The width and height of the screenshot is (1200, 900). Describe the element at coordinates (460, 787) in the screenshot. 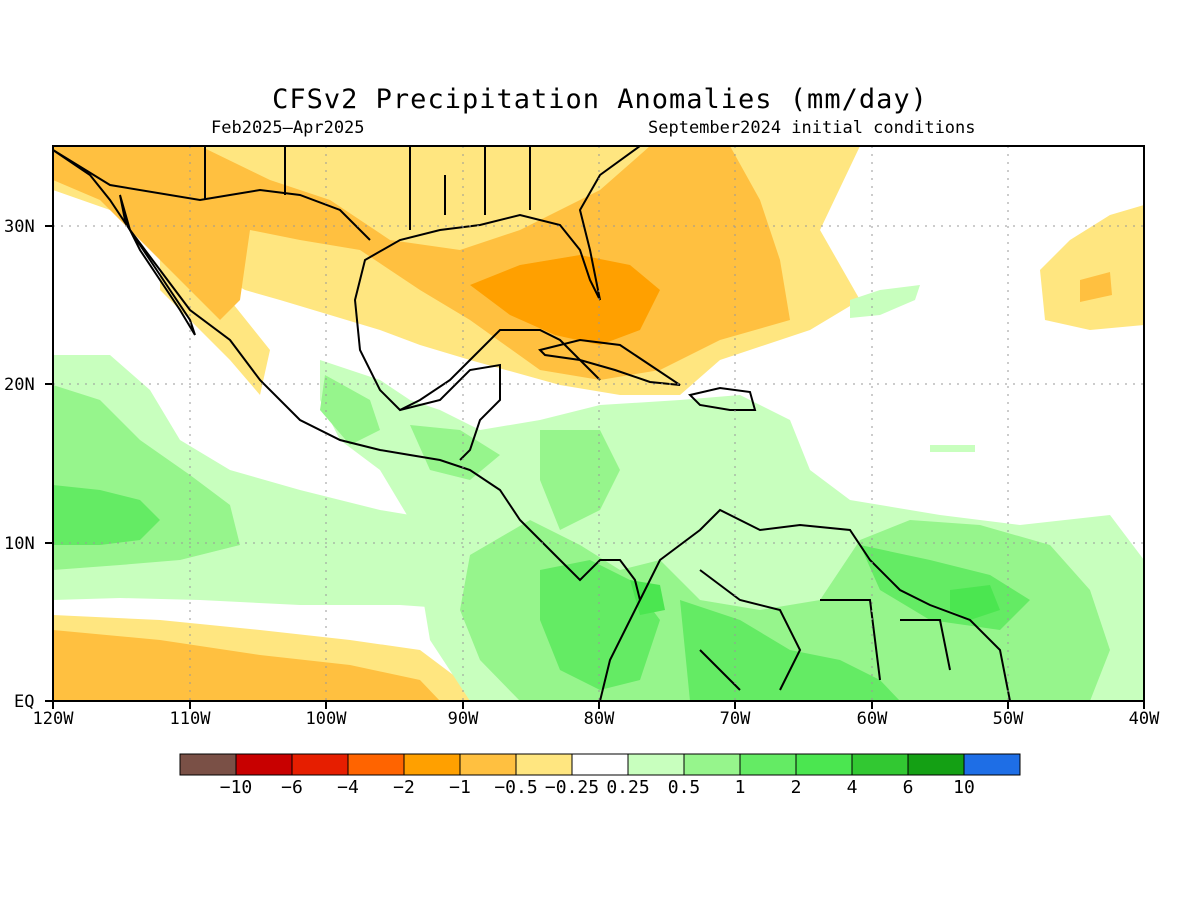

I see `colorbar-label: −1` at that location.